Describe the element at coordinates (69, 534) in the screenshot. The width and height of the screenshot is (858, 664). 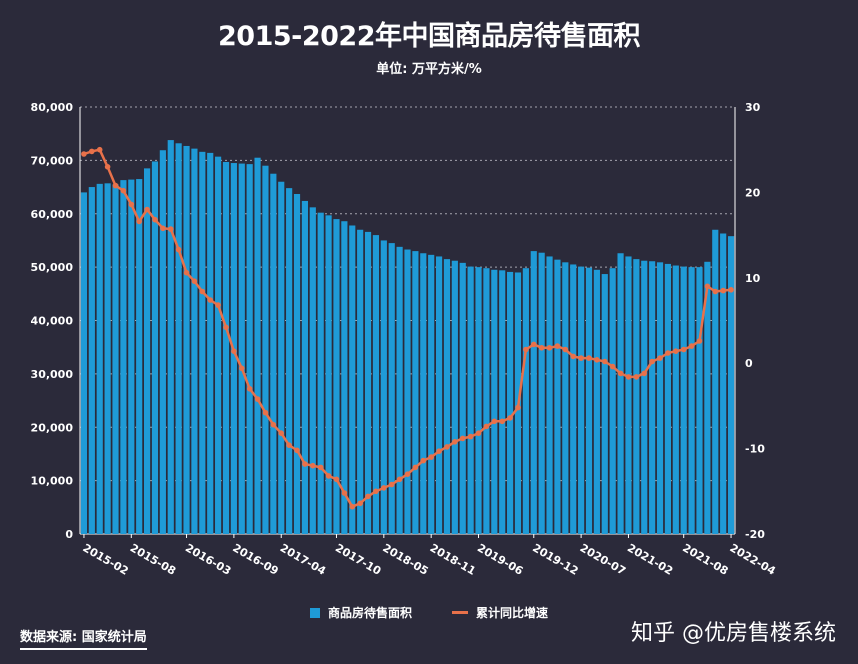
I see `y-left-tick-label: 0` at that location.